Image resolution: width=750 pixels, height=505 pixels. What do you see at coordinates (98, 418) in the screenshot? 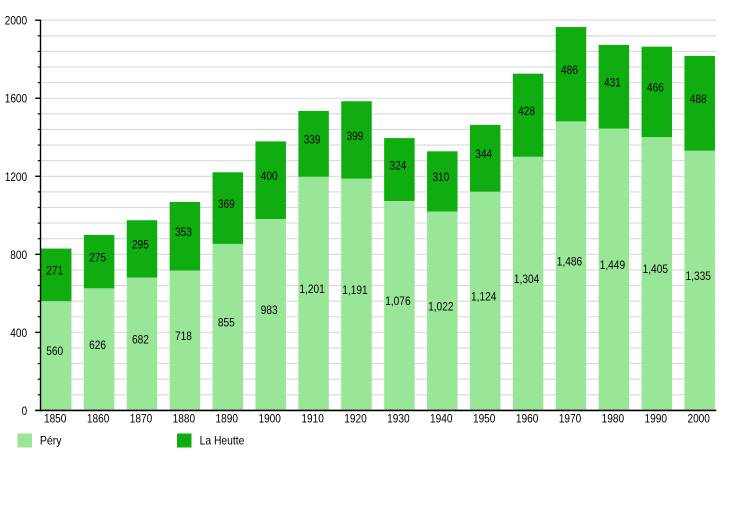
I see `svg-text: 1860` at bounding box center [98, 418].